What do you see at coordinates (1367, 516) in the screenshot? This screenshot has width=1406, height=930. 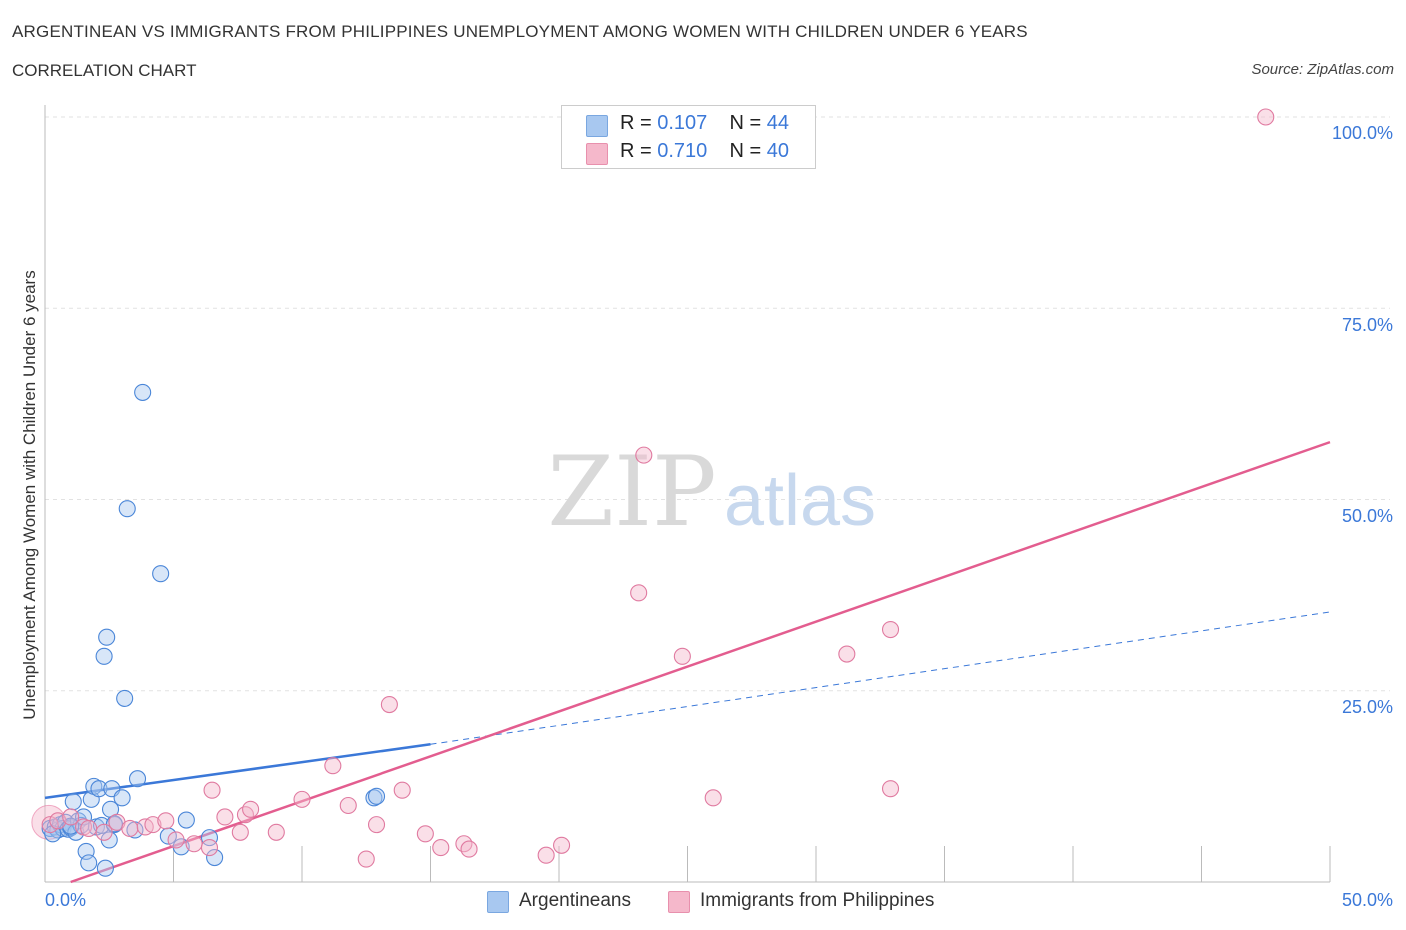 I see `y-tick-50: 50.0%` at bounding box center [1367, 516].